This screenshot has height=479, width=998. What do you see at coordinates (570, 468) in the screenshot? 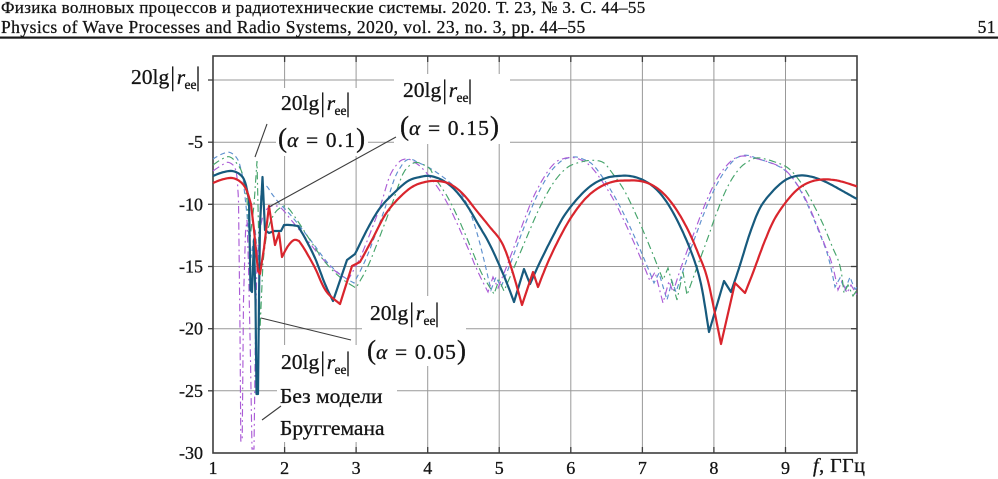
I see `svg-text: 6` at bounding box center [570, 468].